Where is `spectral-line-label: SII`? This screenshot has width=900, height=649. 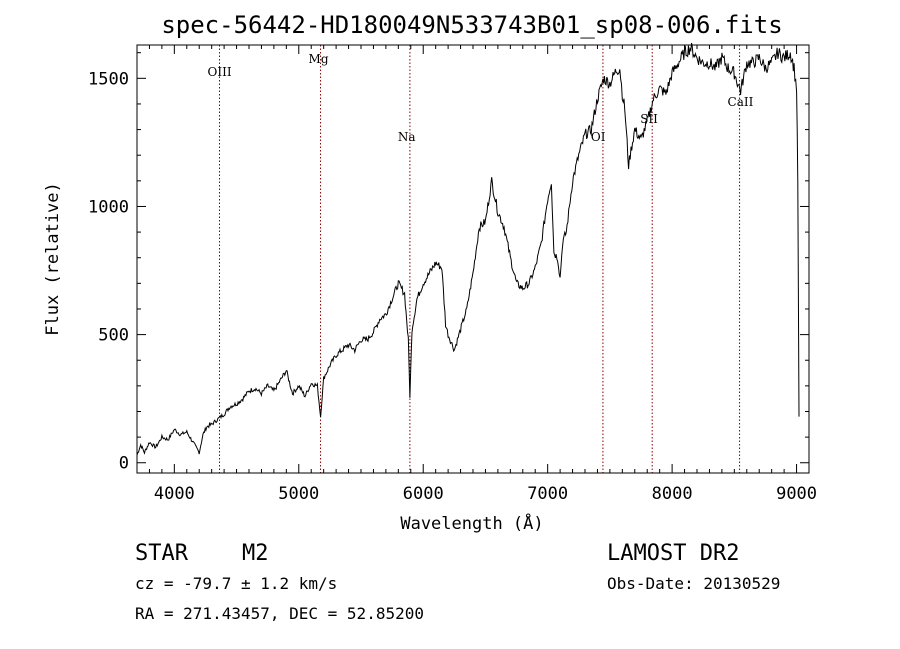 spectral-line-label: SII is located at coordinates (649, 119).